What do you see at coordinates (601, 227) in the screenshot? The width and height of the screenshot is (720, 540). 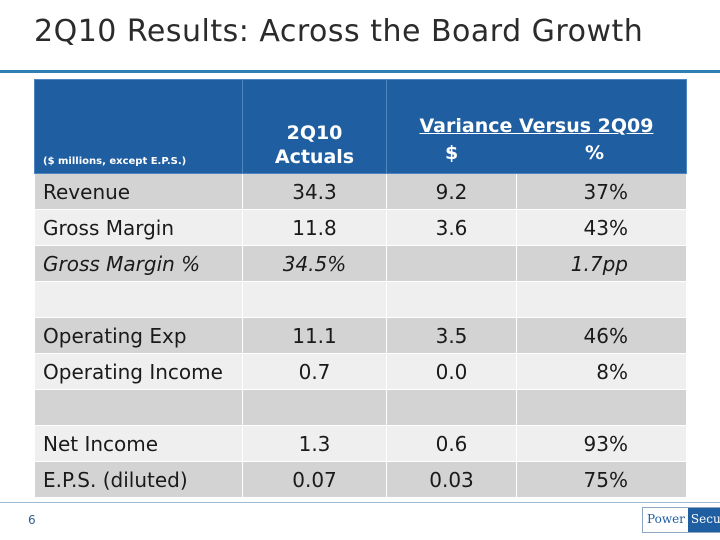 I see `variance-percent-value: 43%` at bounding box center [601, 227].